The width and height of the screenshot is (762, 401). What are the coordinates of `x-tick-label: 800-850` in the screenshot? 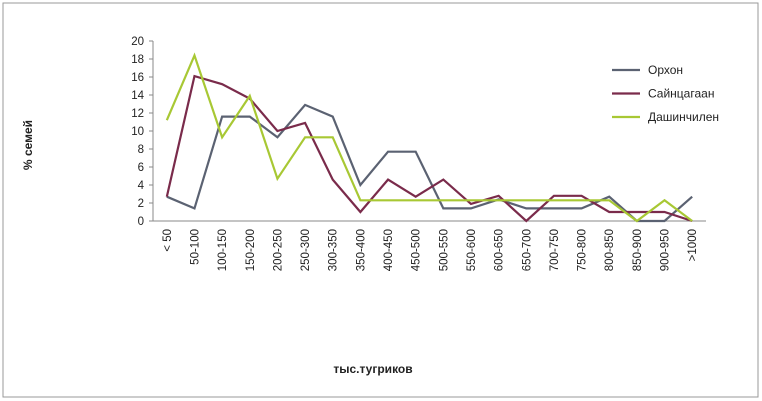 It's located at (610, 250).